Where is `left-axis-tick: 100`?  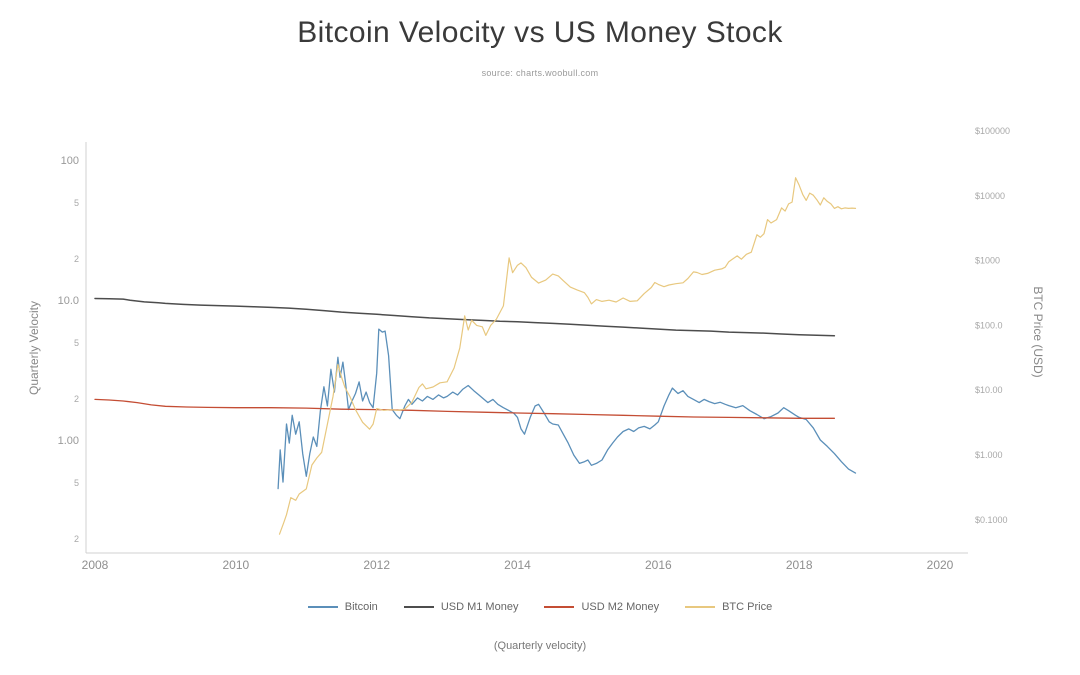
left-axis-tick: 100 is located at coordinates (70, 161).